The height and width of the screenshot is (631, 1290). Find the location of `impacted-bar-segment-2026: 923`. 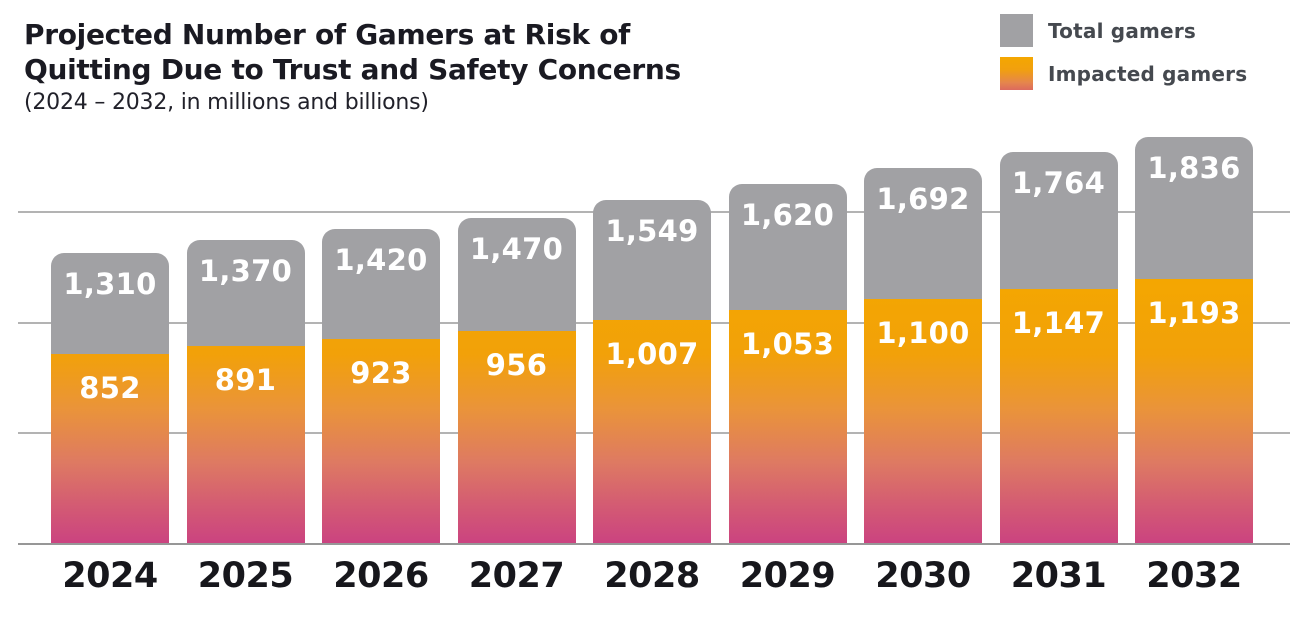

impacted-bar-segment-2026: 923 is located at coordinates (381, 441).